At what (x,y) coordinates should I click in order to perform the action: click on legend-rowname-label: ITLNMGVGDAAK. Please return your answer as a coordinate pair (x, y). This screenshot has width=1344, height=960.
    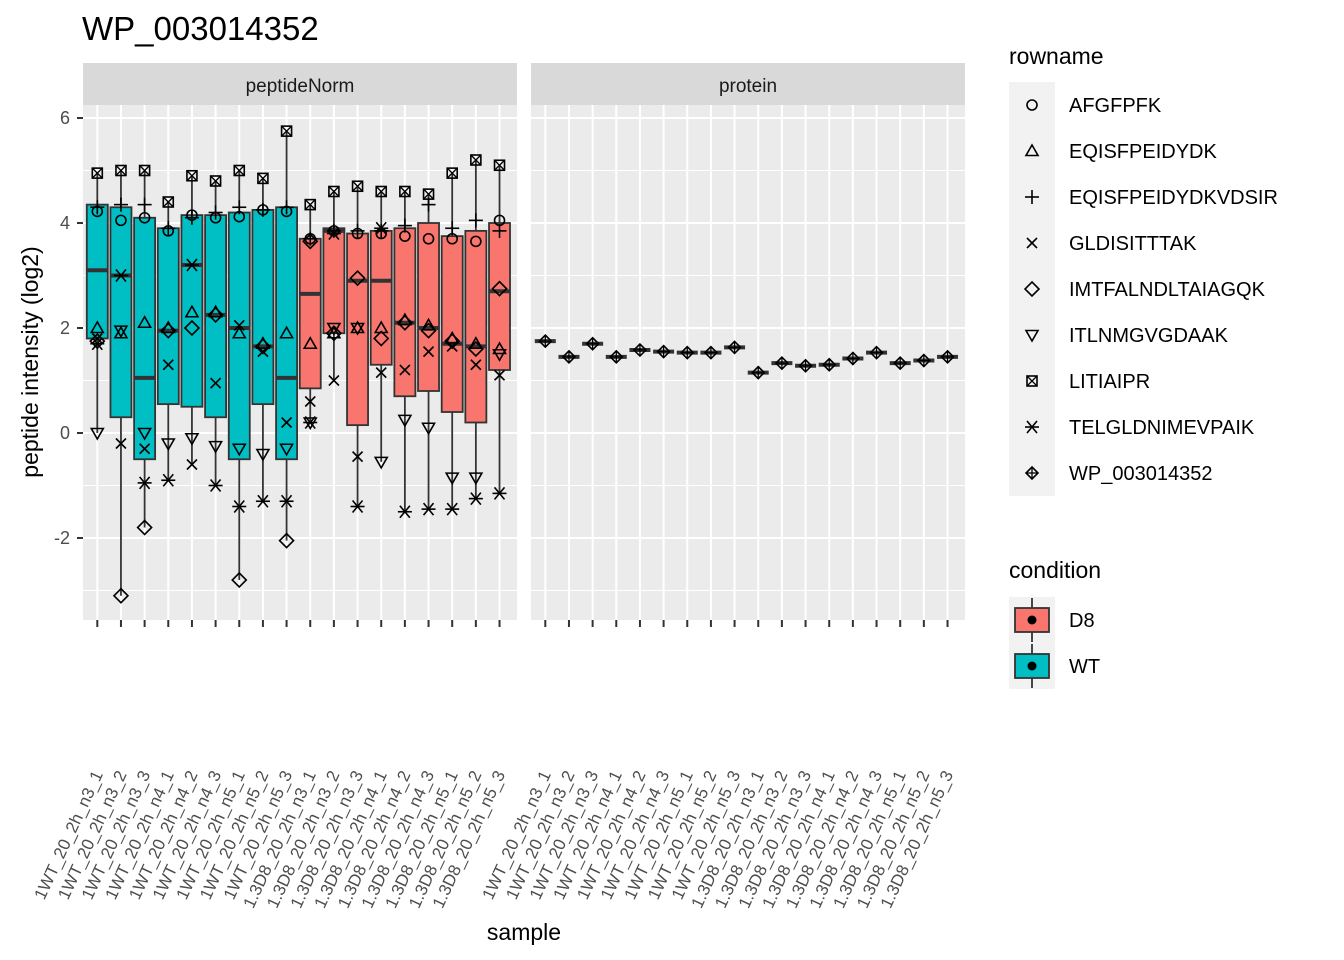
    Looking at the image, I should click on (1149, 336).